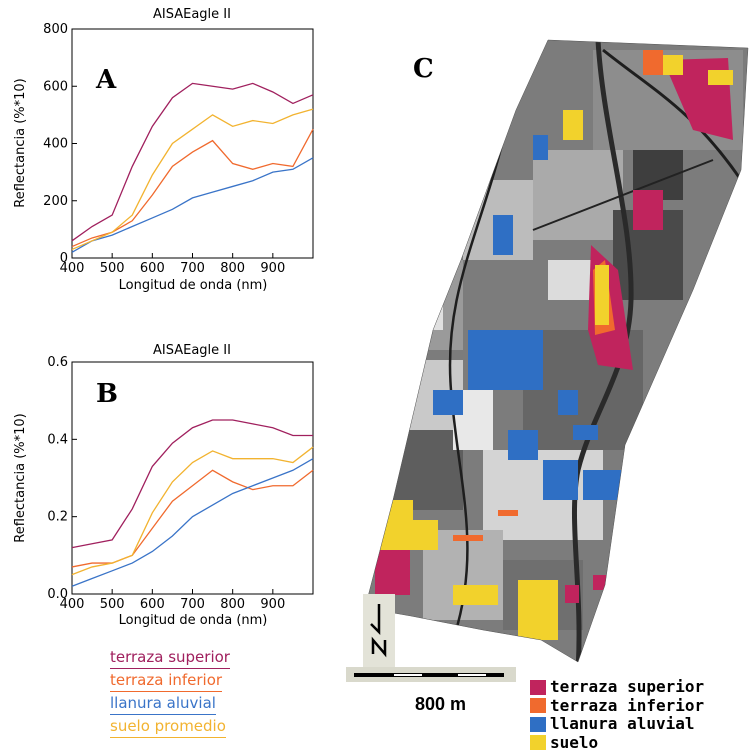 The height and width of the screenshot is (754, 753). Describe the element at coordinates (107, 394) in the screenshot. I see `panel-label-b: B` at that location.